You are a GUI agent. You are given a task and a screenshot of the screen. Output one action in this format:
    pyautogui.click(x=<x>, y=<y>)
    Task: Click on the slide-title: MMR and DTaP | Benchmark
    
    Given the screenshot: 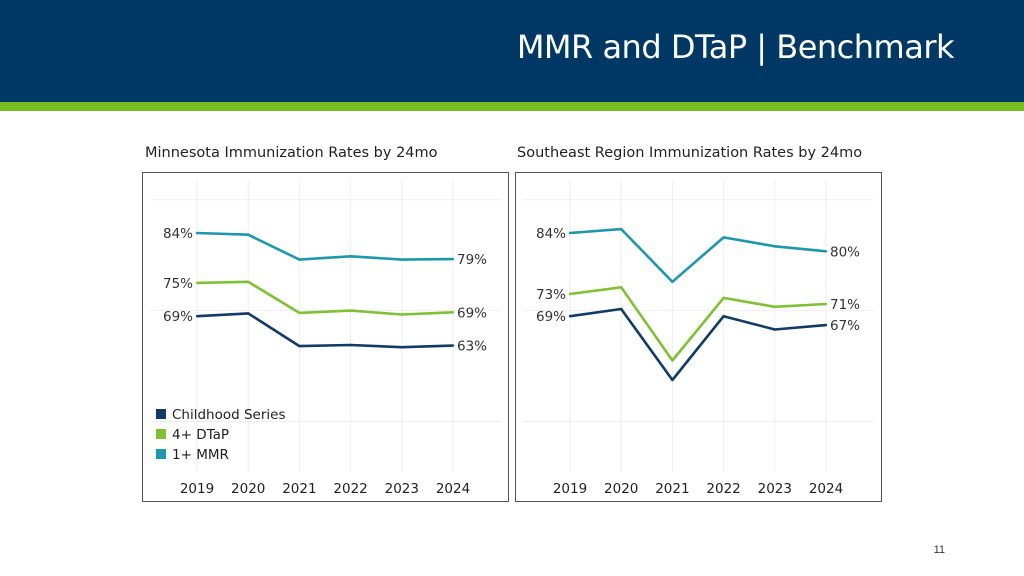 What is the action you would take?
    pyautogui.click(x=735, y=47)
    